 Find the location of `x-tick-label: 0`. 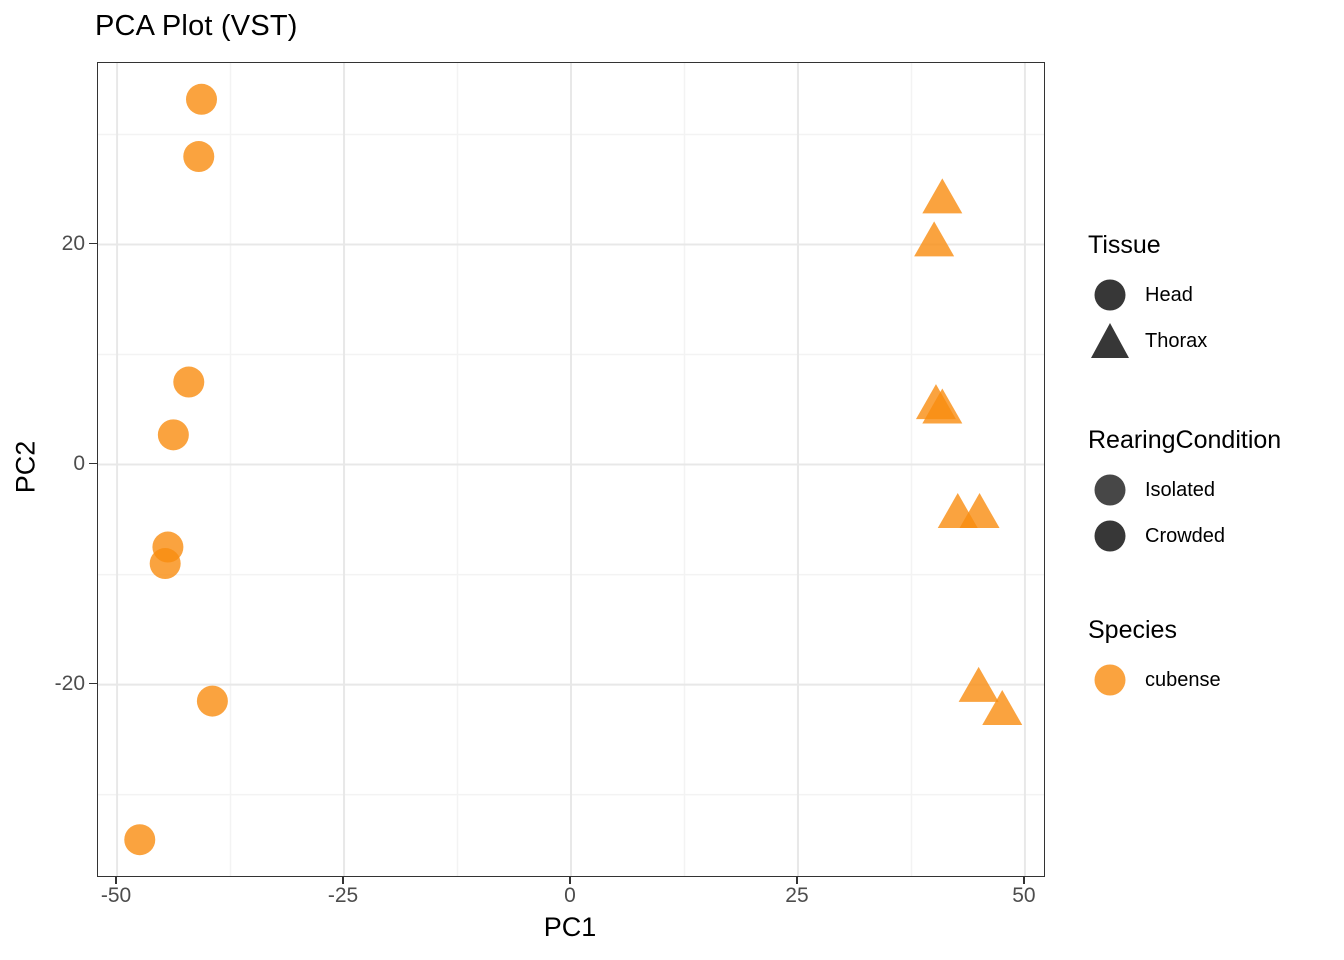

x-tick-label: 0 is located at coordinates (570, 895).